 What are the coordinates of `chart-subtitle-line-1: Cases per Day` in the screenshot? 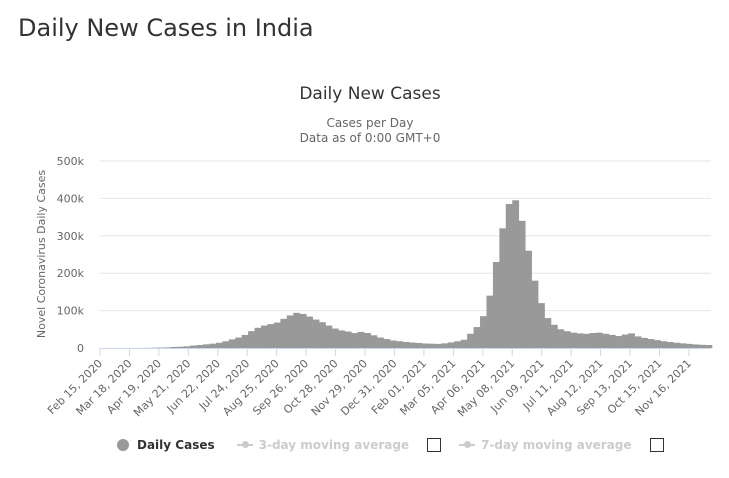 It's located at (370, 123).